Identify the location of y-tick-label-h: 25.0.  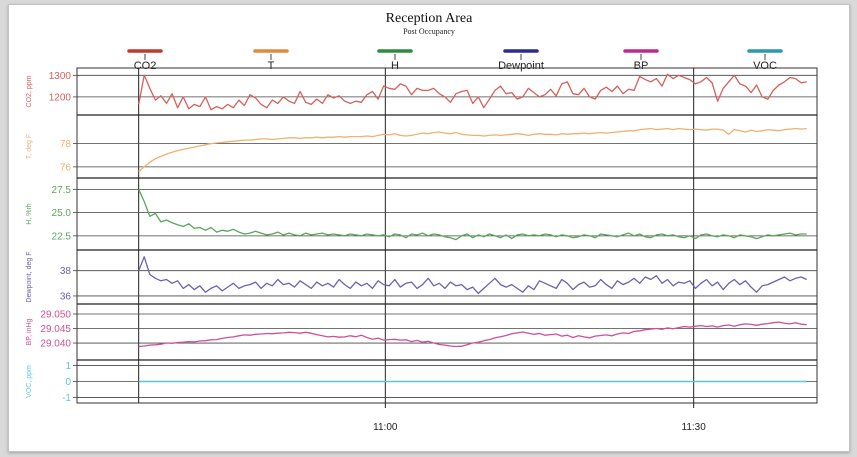
(62, 213).